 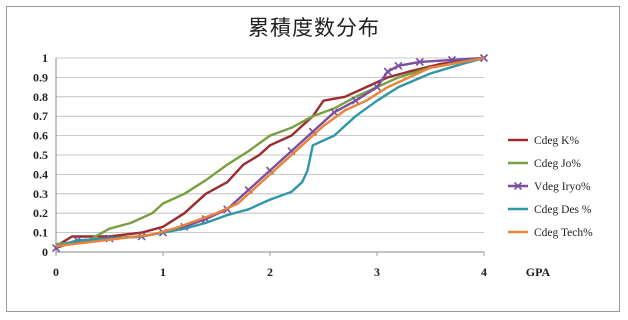 I want to click on legend-item: Cdeg Des %, so click(x=550, y=210).